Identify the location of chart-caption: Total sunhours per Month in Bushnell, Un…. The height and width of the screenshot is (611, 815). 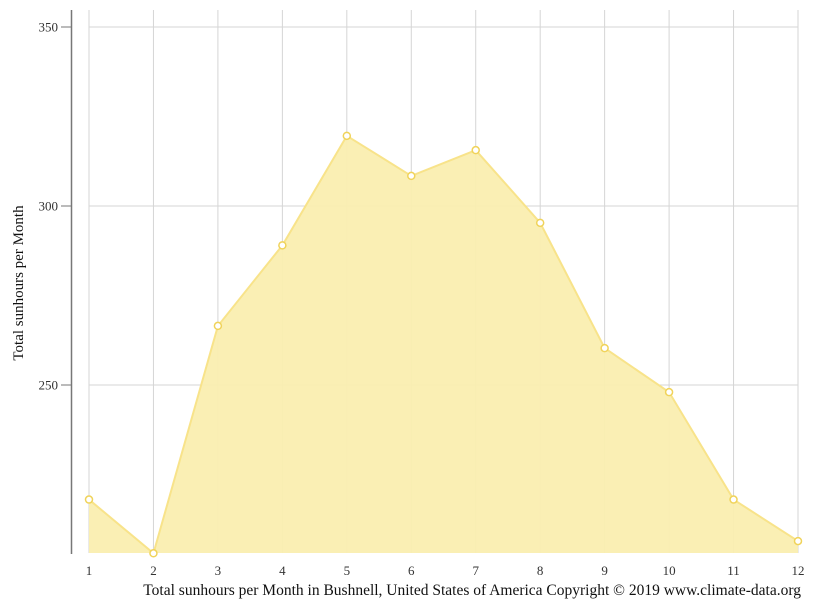
(472, 590).